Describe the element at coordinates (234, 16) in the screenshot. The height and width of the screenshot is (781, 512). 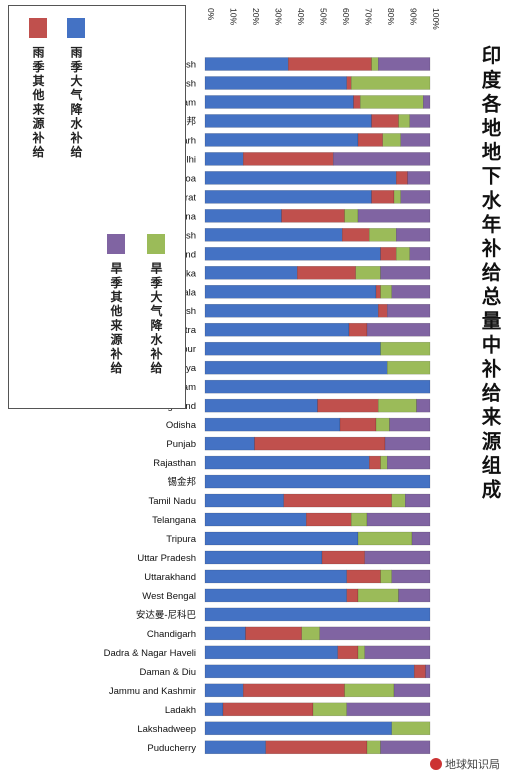
I see `x-tick-label: 10%` at that location.